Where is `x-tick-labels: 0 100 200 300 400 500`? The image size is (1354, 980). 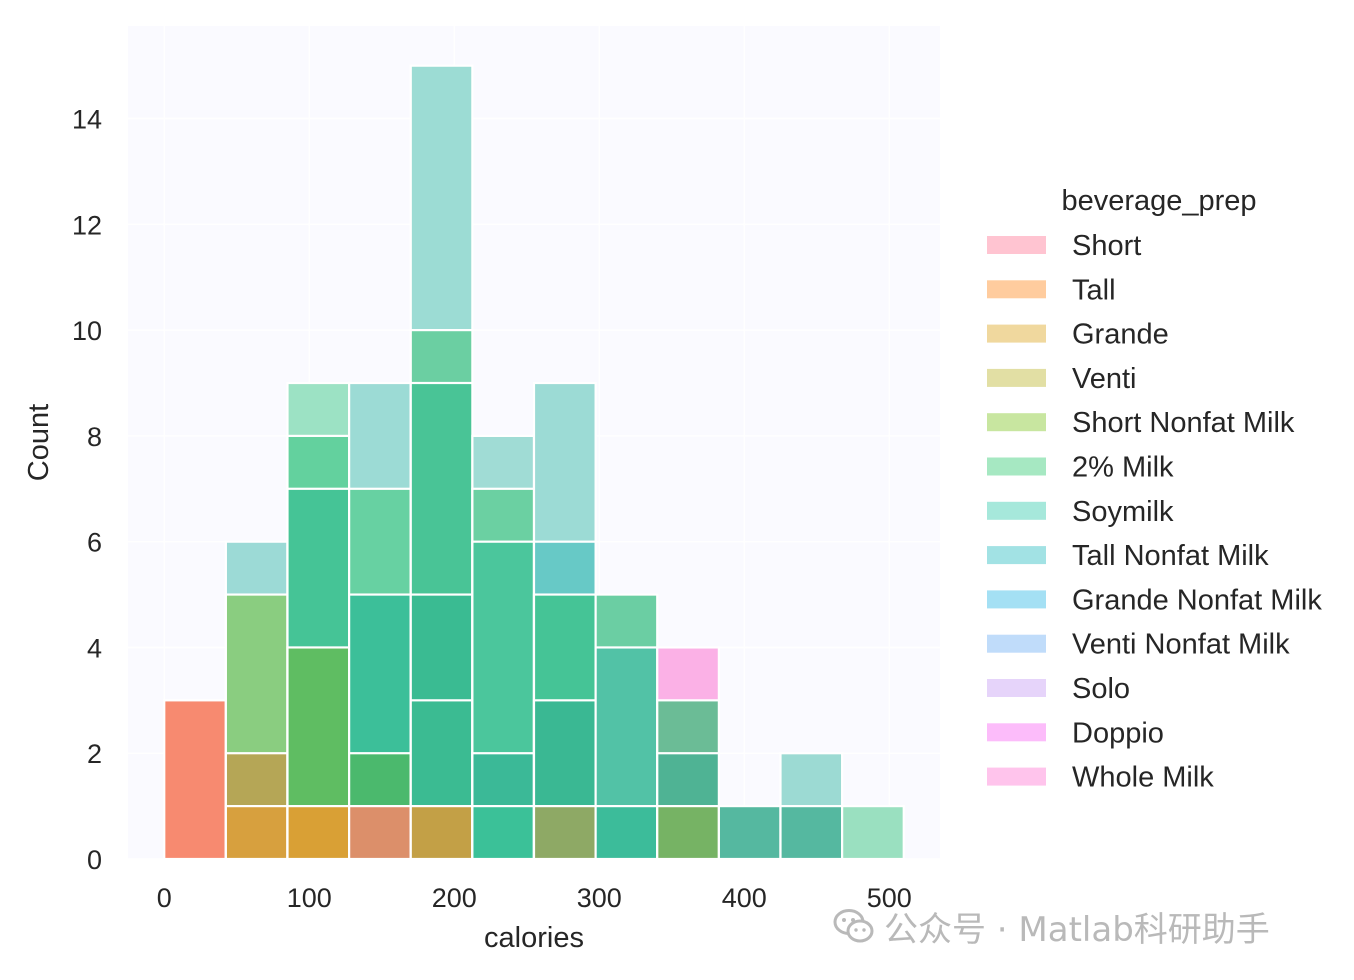 x-tick-labels: 0 100 200 300 400 500 is located at coordinates (534, 898).